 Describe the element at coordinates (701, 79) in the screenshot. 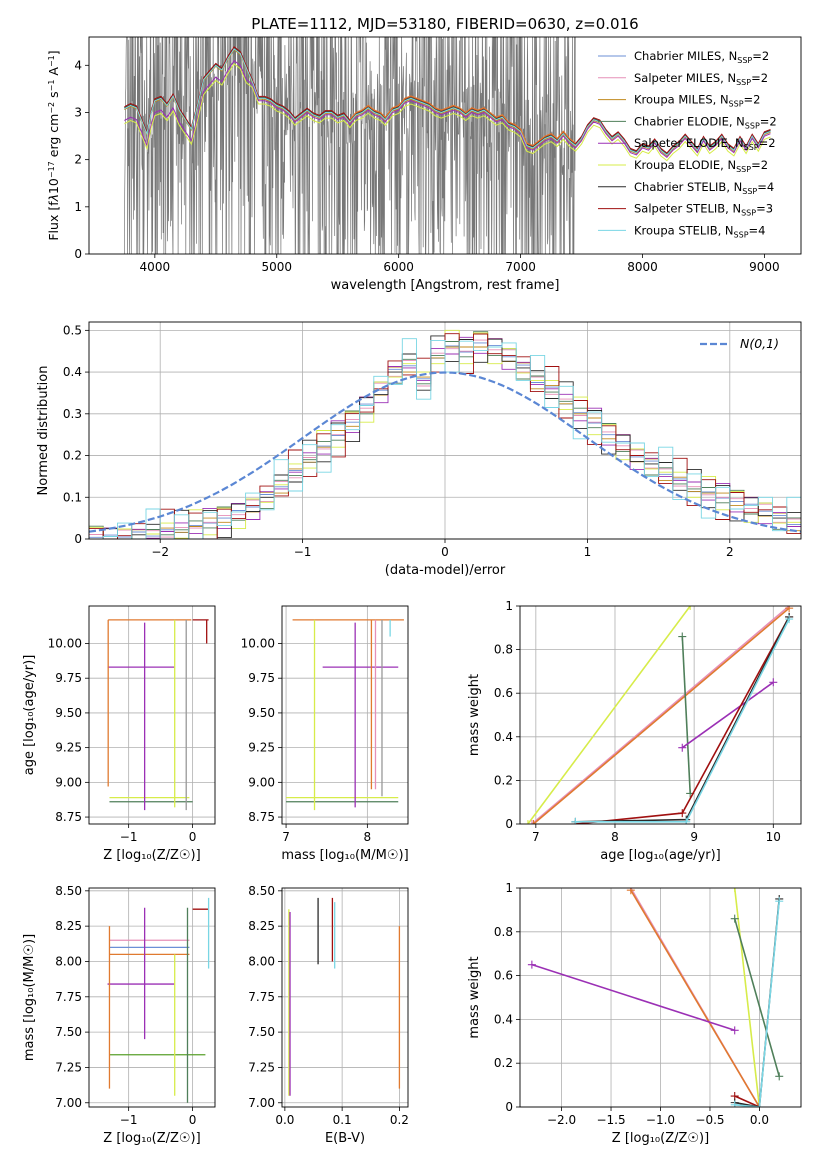

I see `legend-label: Salpeter MILES, NSSP=2` at that location.